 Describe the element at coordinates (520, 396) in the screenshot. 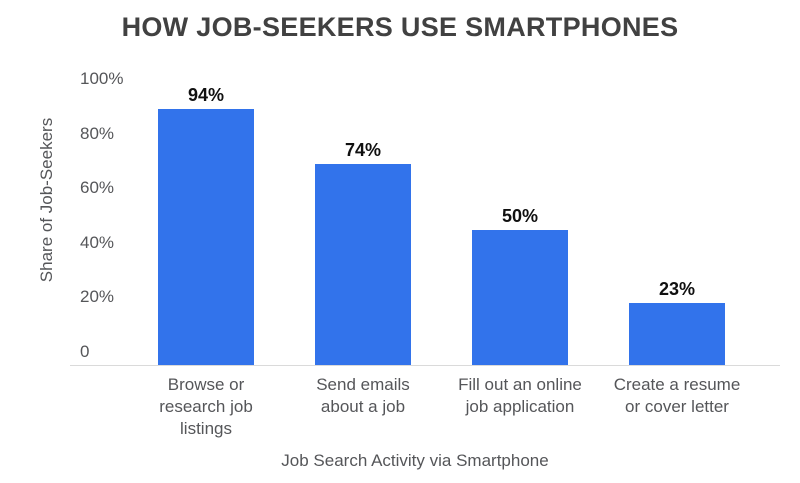

I see `category-label-3: Fill out an online job application` at that location.